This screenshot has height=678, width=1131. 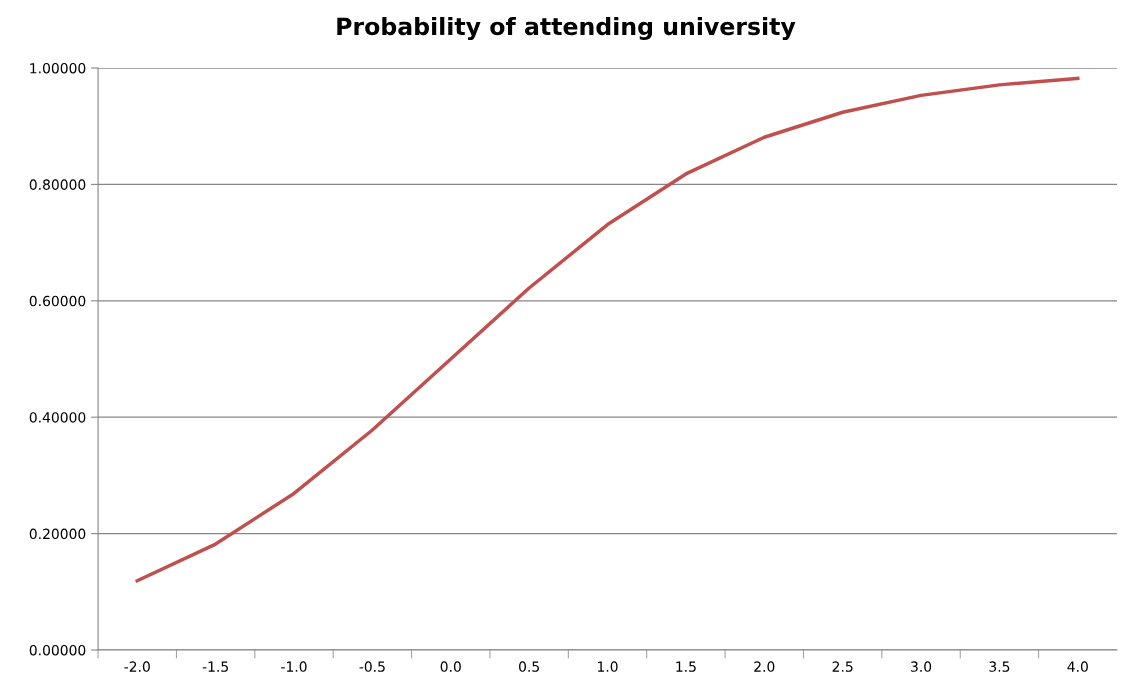 I want to click on y-tick-label: 0.40000, so click(x=57, y=417).